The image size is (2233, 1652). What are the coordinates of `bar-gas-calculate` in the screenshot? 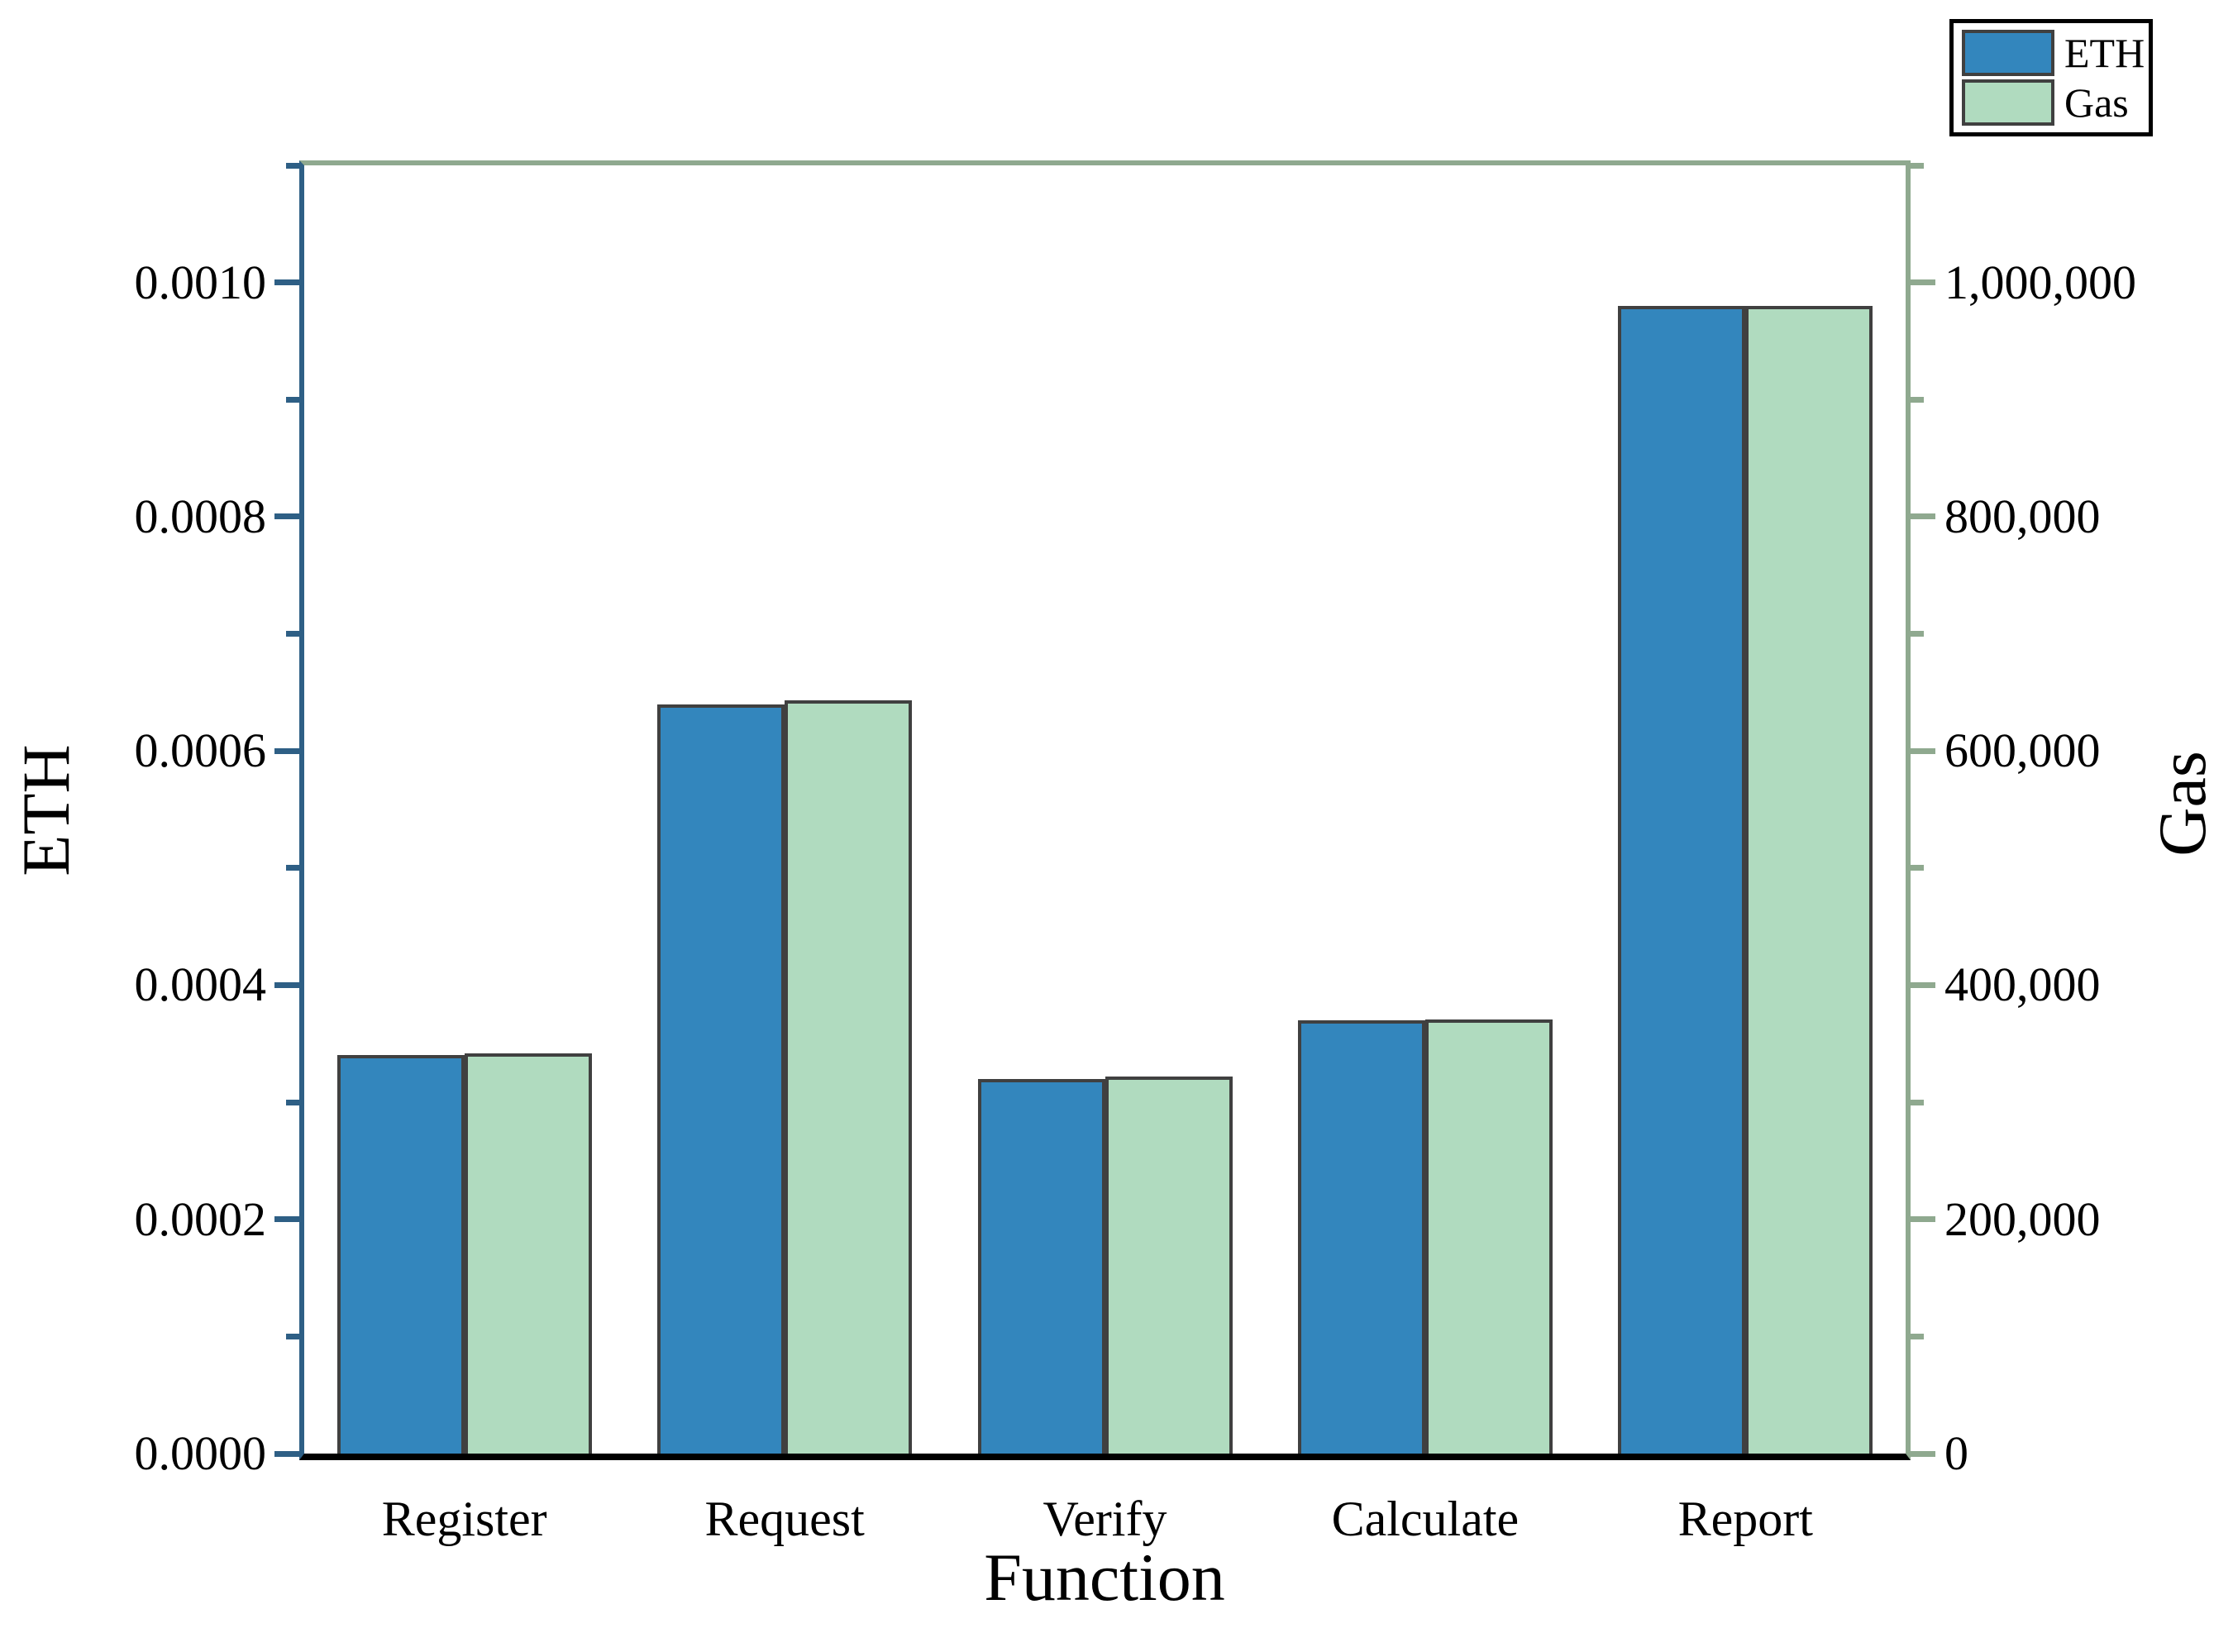 It's located at (1488, 1237).